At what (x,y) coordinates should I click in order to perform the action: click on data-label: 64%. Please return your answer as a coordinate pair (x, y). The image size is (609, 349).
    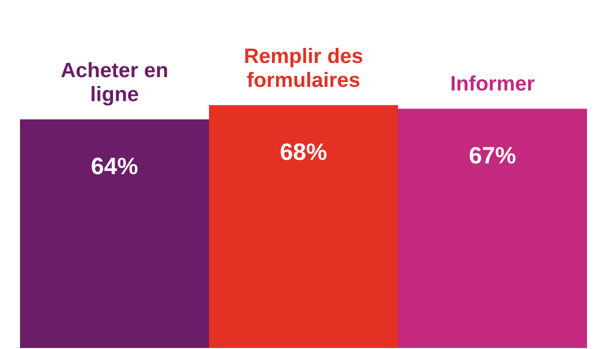
    Looking at the image, I should click on (115, 166).